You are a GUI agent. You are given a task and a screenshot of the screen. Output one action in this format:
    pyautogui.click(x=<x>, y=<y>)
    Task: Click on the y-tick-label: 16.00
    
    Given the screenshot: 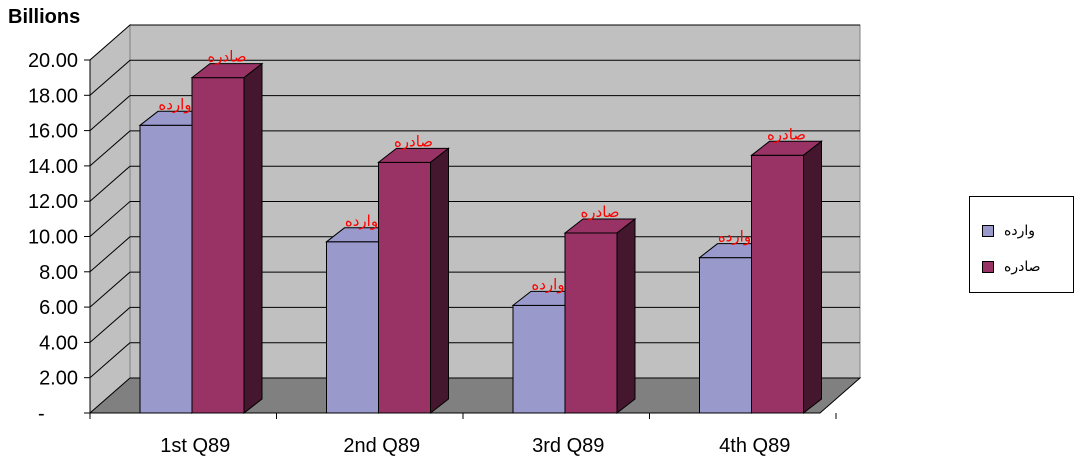 What is the action you would take?
    pyautogui.click(x=53, y=132)
    